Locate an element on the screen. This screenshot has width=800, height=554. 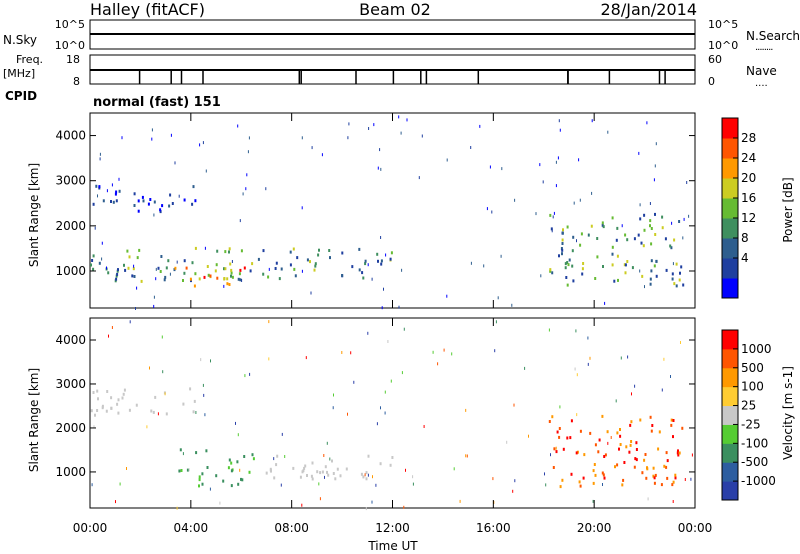
cpid-label: CPID is located at coordinates (21, 96).